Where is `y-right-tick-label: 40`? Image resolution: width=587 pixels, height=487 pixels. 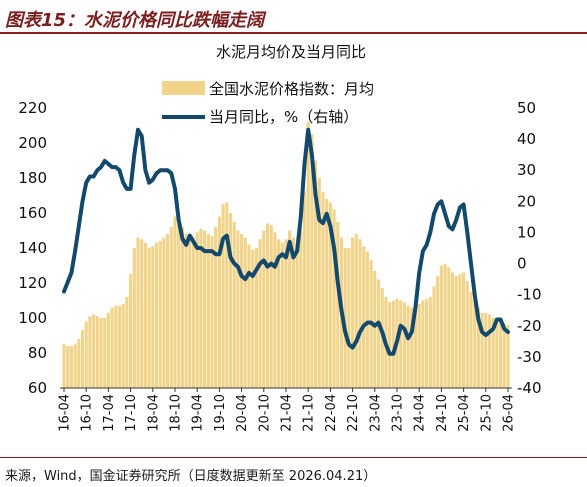
y-right-tick-label: 40 is located at coordinates (526, 139).